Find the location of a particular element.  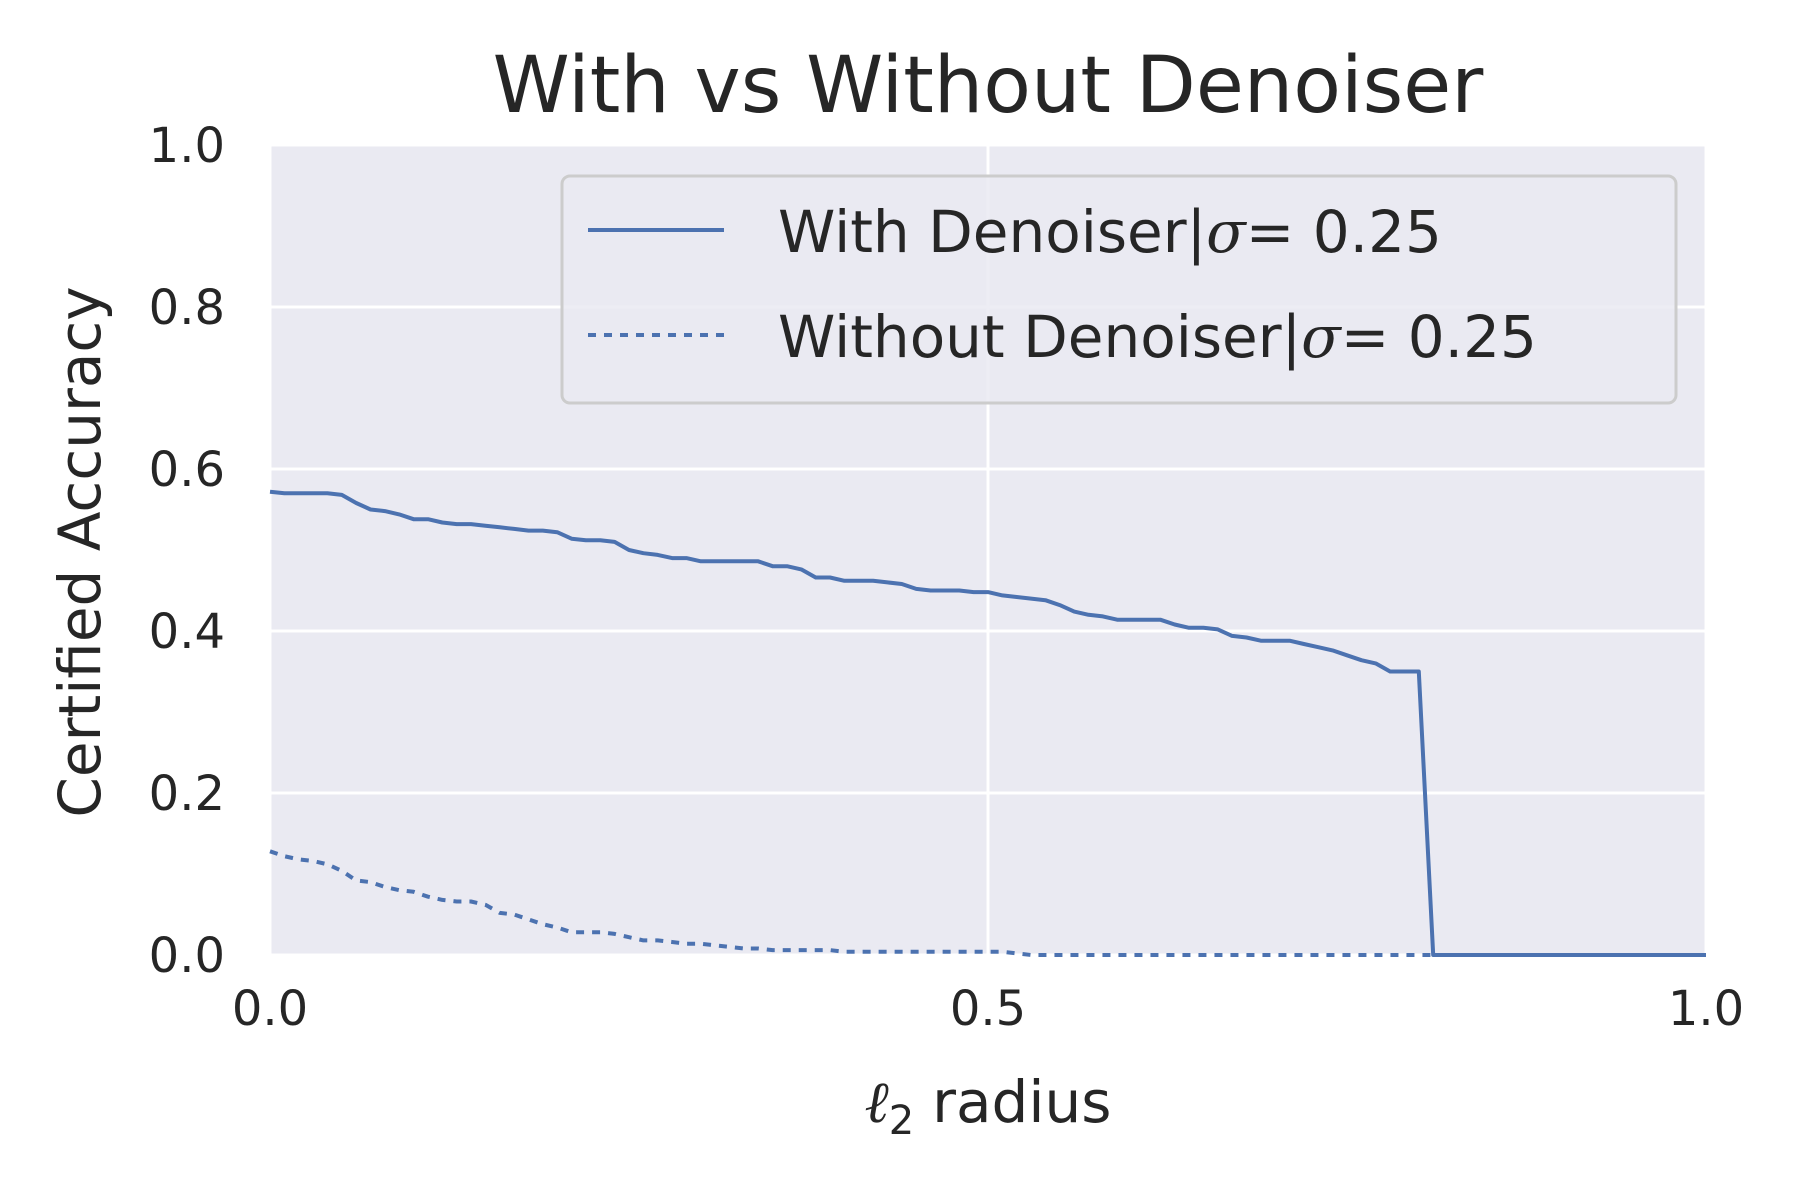

legend-series-name: Without Denoiser| is located at coordinates (1039, 337).